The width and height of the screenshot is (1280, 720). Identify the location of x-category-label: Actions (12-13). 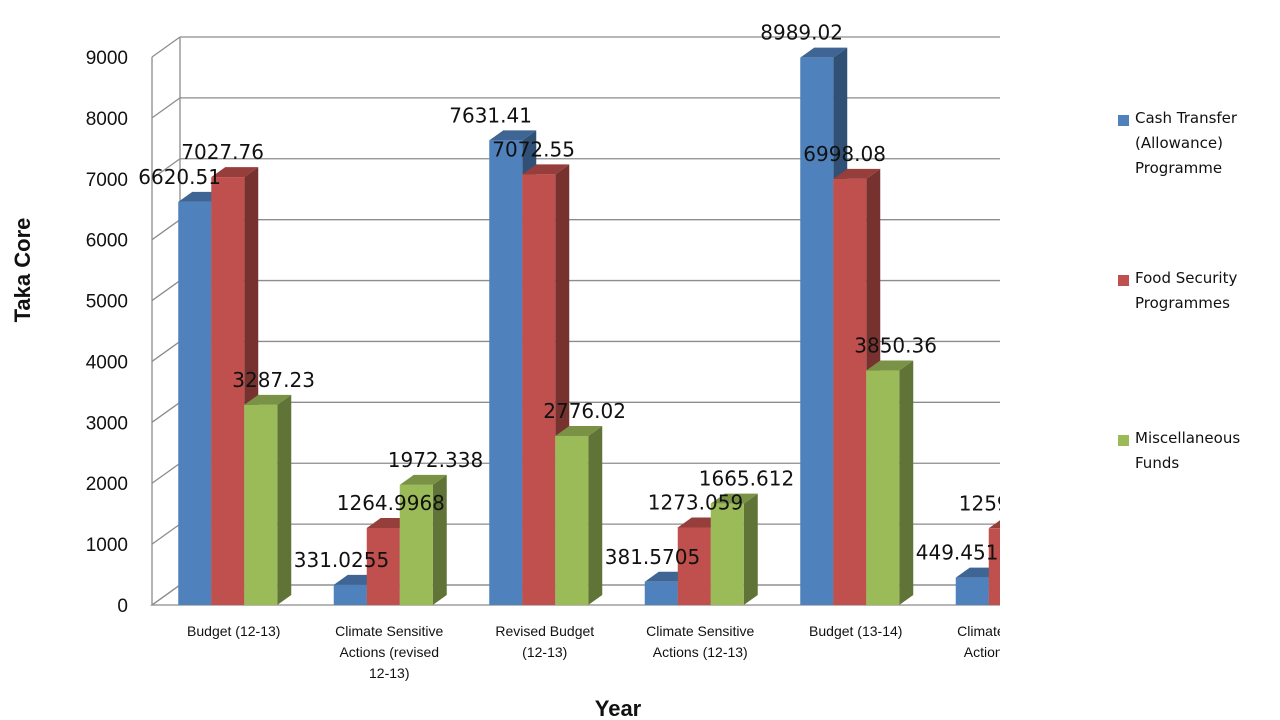
(700, 652).